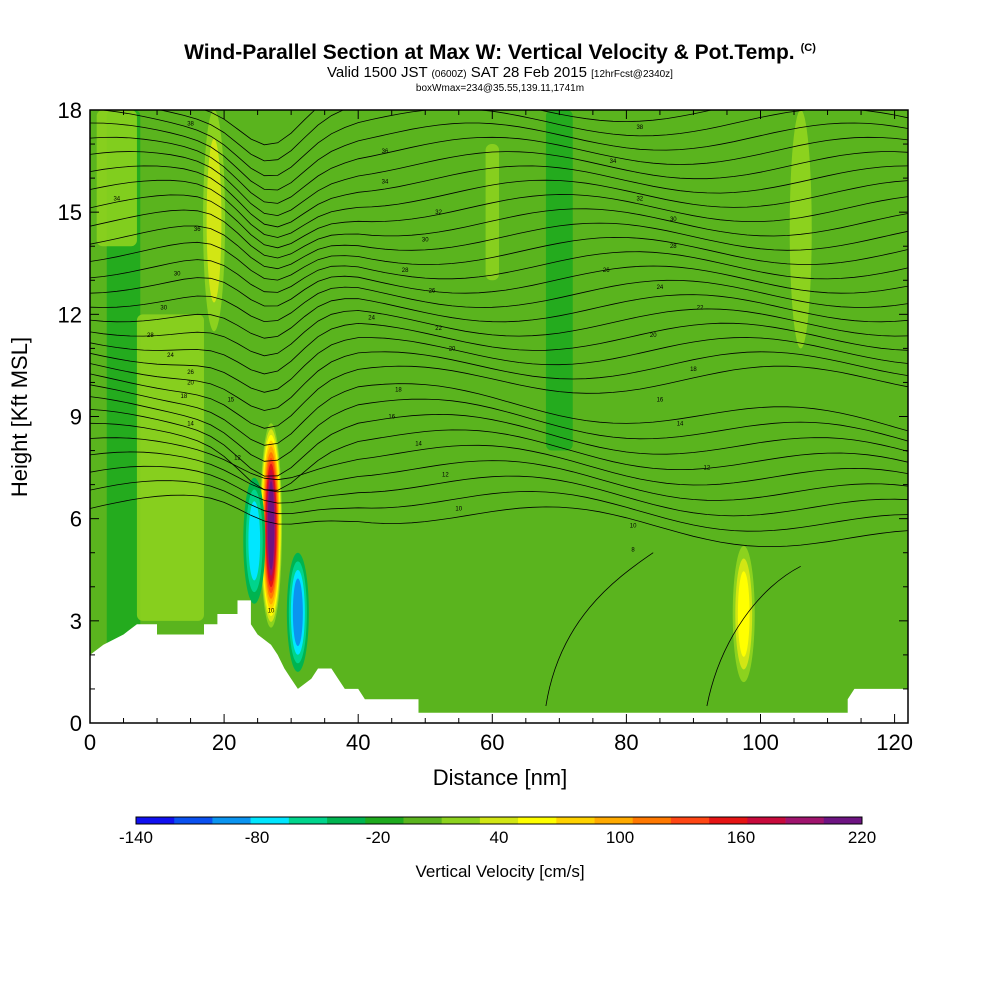 This screenshot has height=1000, width=1000. What do you see at coordinates (499, 661) in the screenshot?
I see `terrain-mask` at bounding box center [499, 661].